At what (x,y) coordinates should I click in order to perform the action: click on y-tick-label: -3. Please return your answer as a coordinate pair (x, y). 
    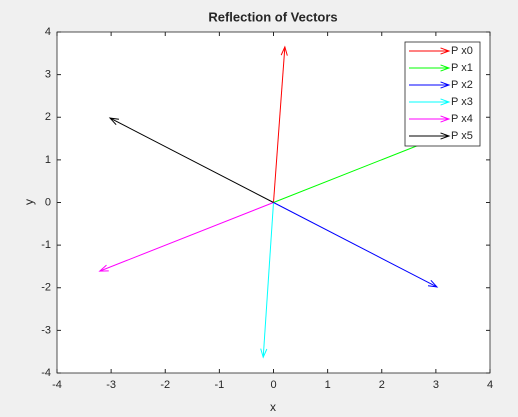
    Looking at the image, I should click on (46, 330).